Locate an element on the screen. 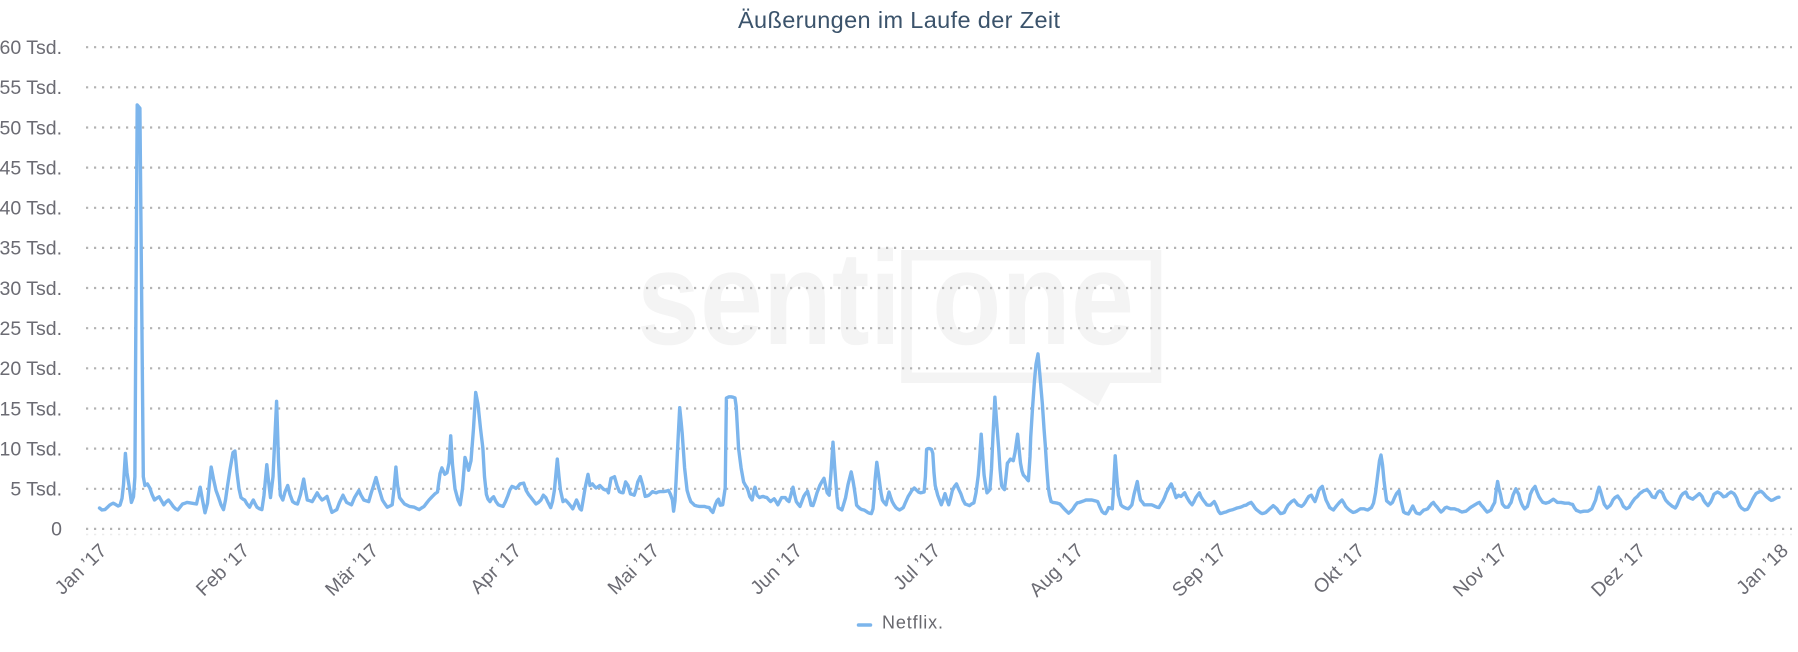 The height and width of the screenshot is (652, 1798). svg-text: 25 Tsd. is located at coordinates (31, 329).